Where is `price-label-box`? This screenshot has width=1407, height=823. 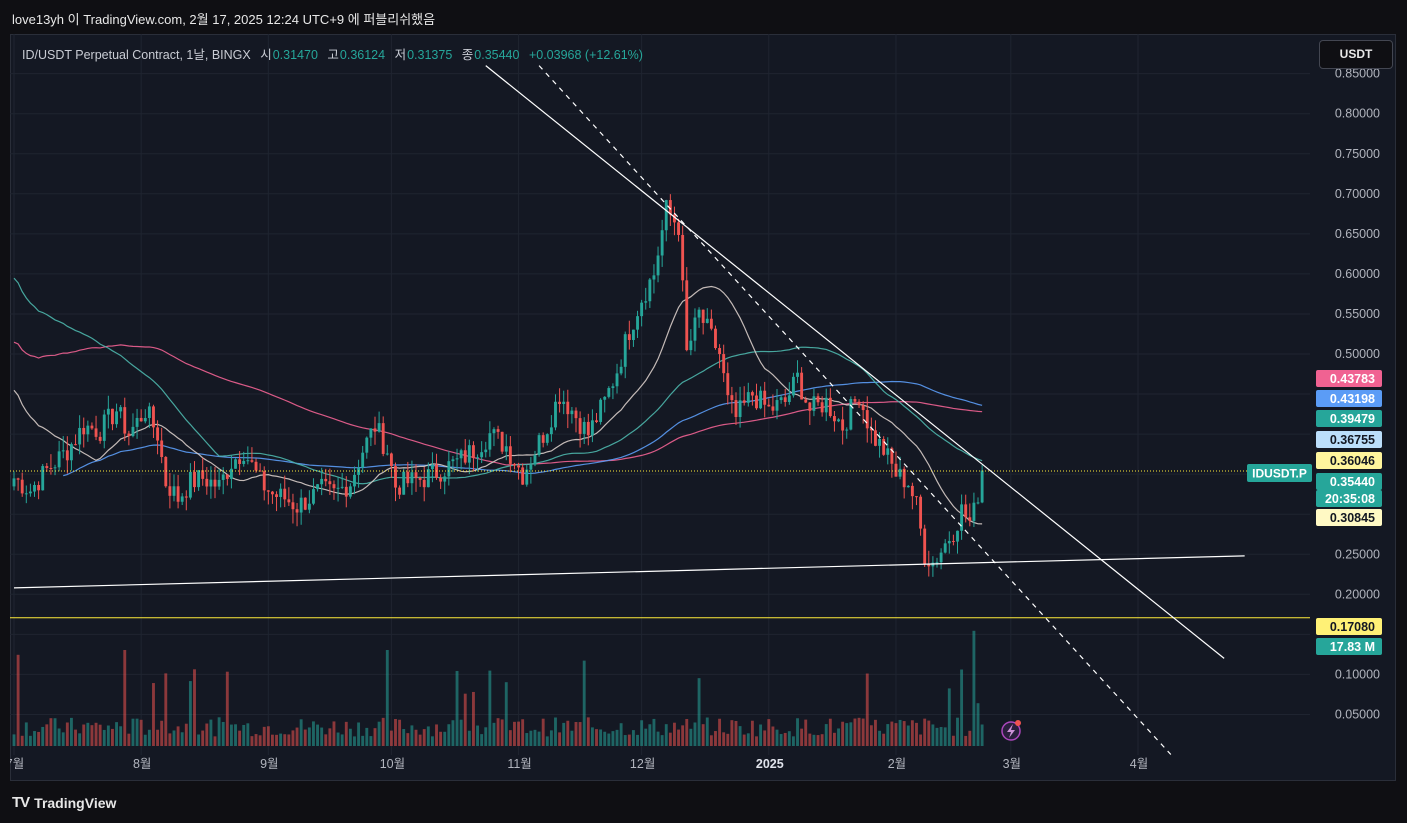
price-label-box is located at coordinates (1349, 418).